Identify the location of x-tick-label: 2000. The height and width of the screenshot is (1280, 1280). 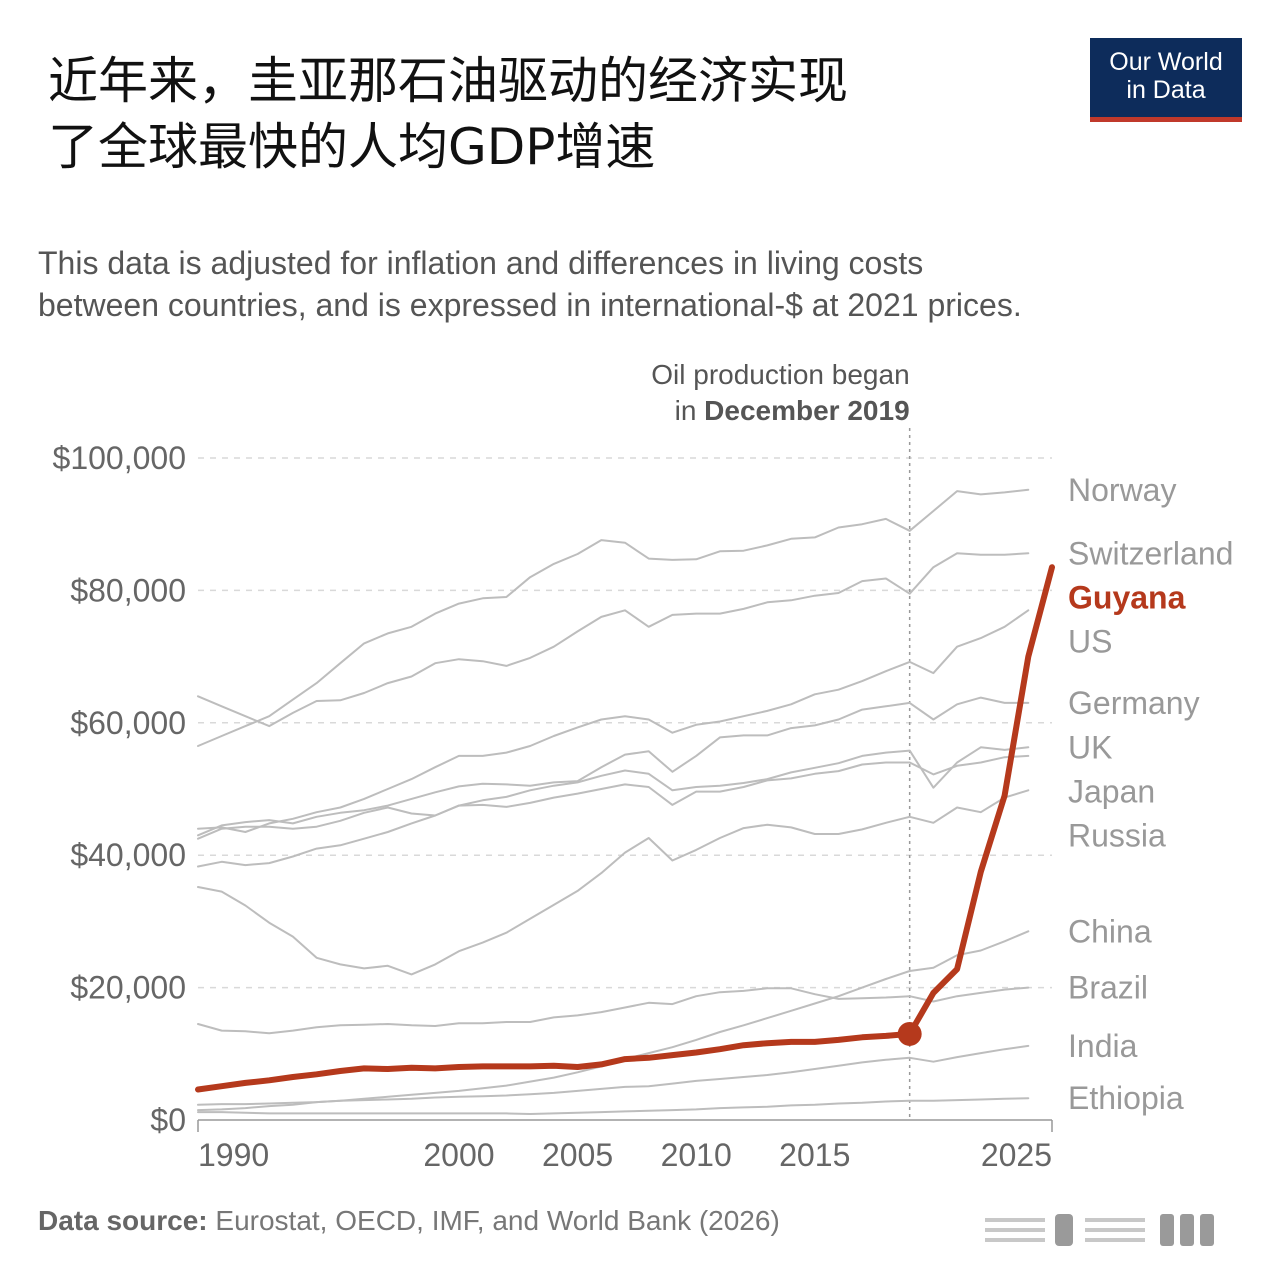
(458, 1155).